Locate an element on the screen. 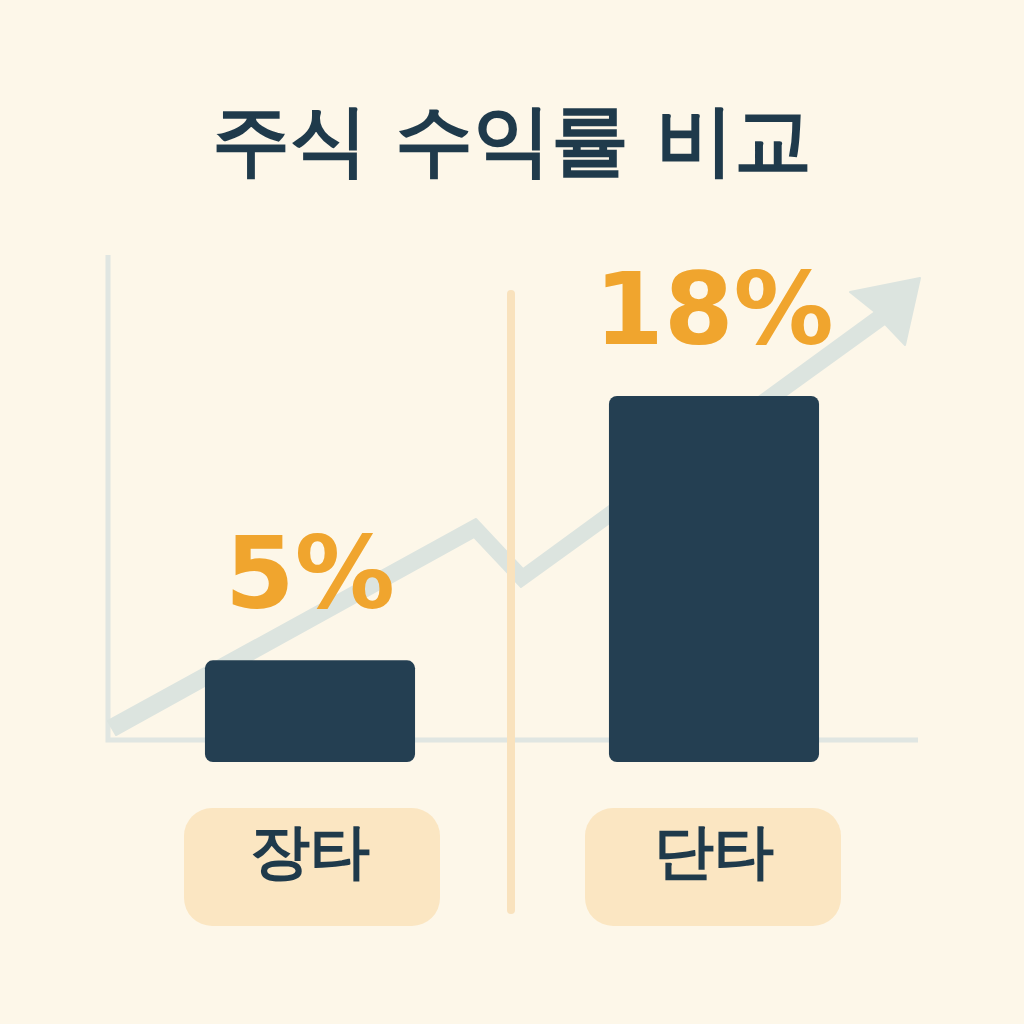 Image resolution: width=1024 pixels, height=1024 pixels. x-tick-label: 장타 is located at coordinates (310, 850).